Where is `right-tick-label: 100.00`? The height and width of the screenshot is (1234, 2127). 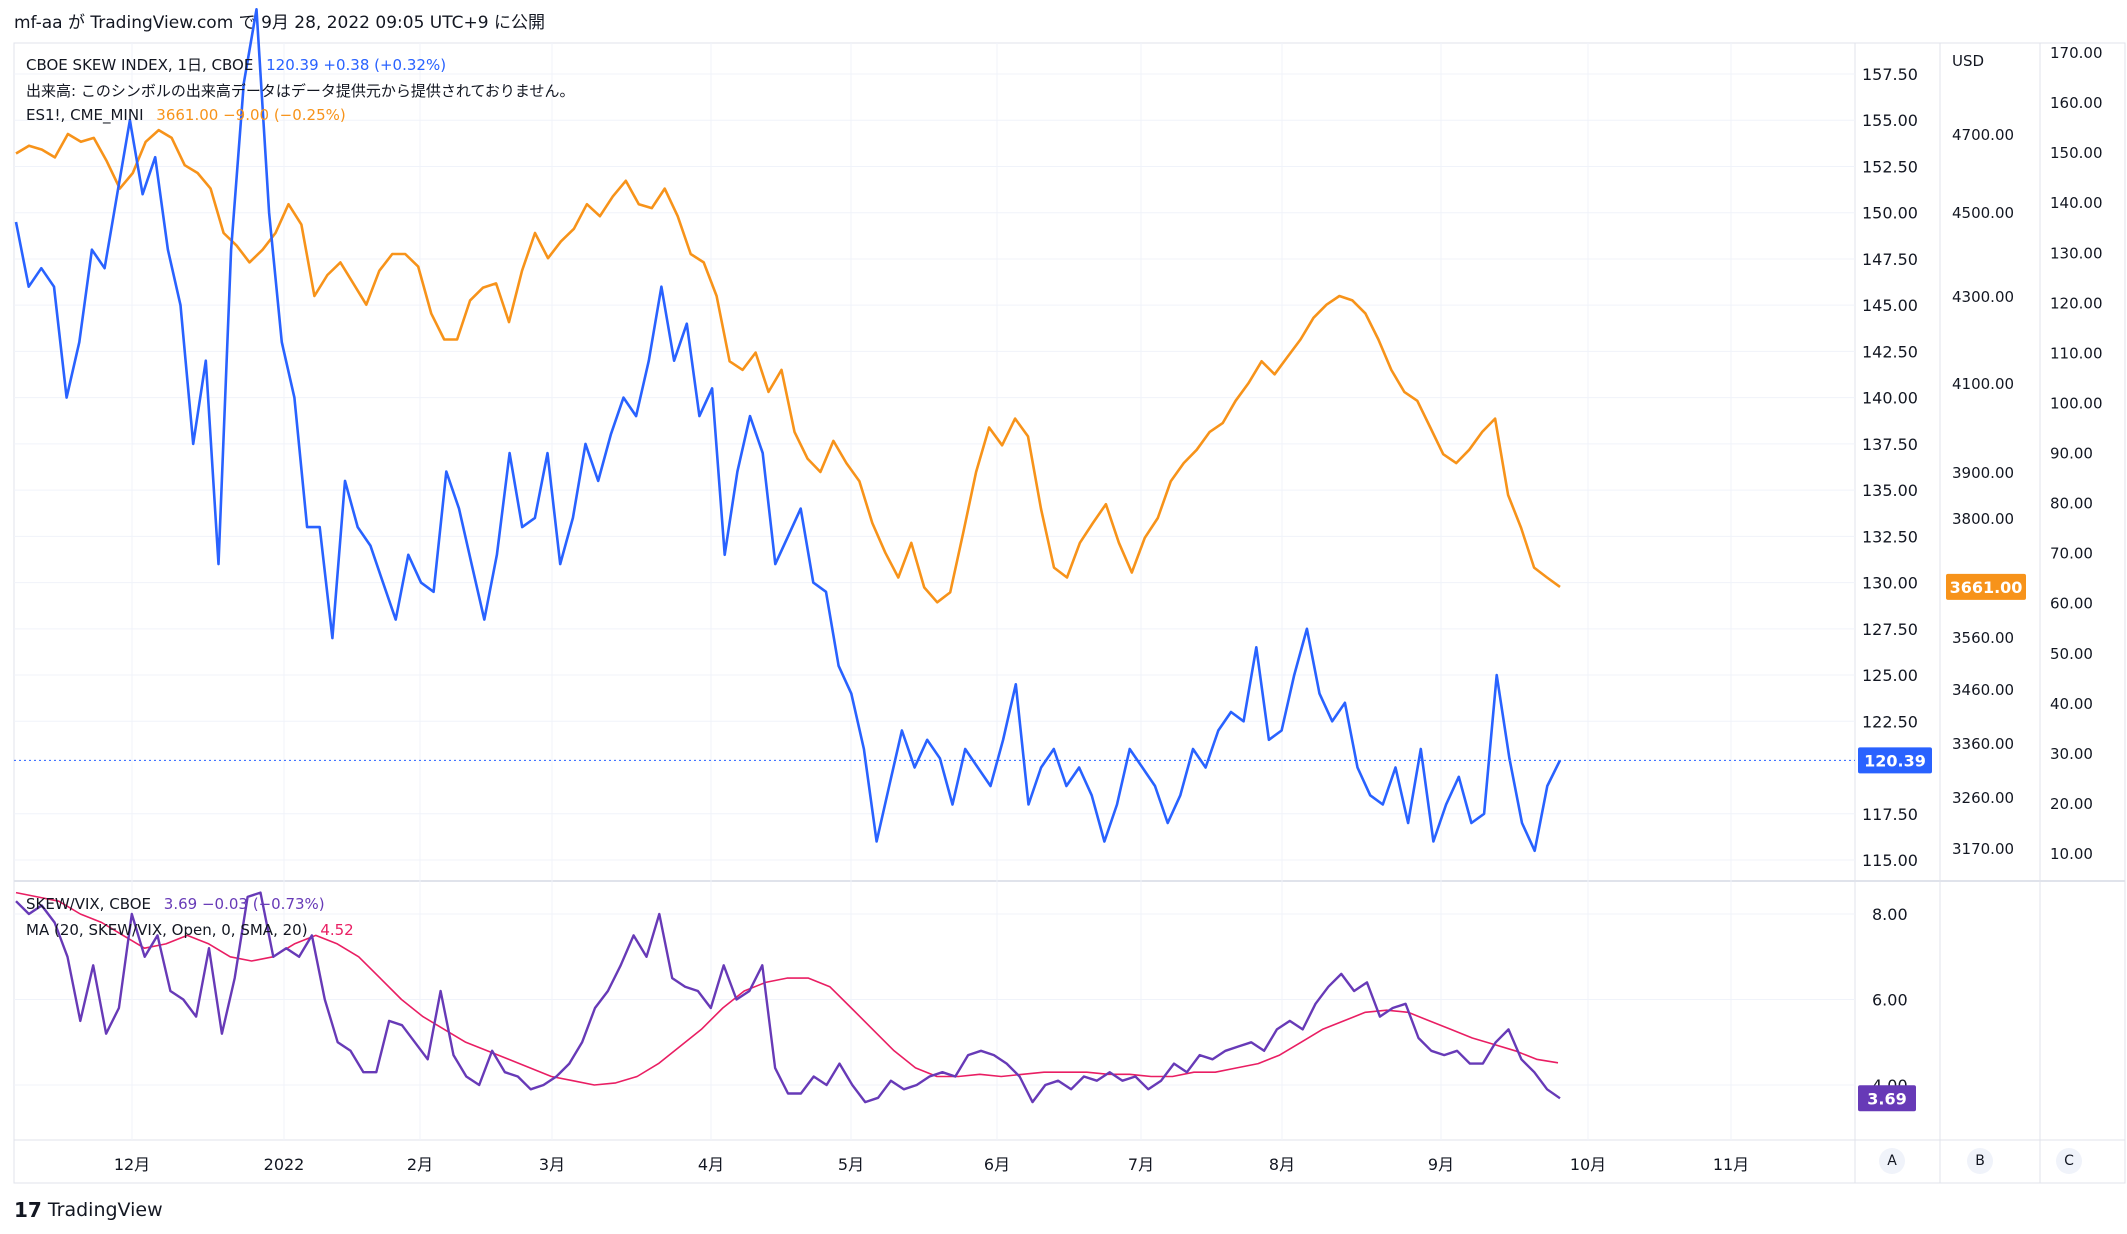
right-tick-label: 100.00 is located at coordinates (2076, 403).